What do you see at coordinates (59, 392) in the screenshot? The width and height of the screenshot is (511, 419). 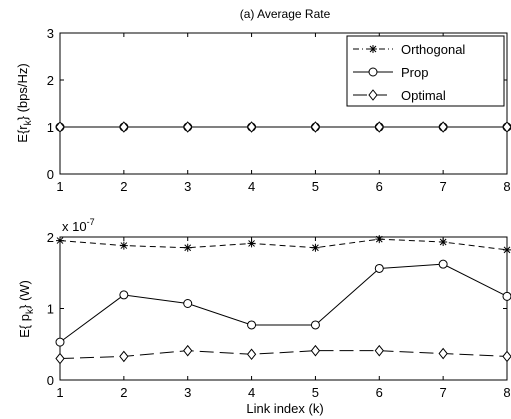 I see `bottom-x-tick-label: 1` at bounding box center [59, 392].